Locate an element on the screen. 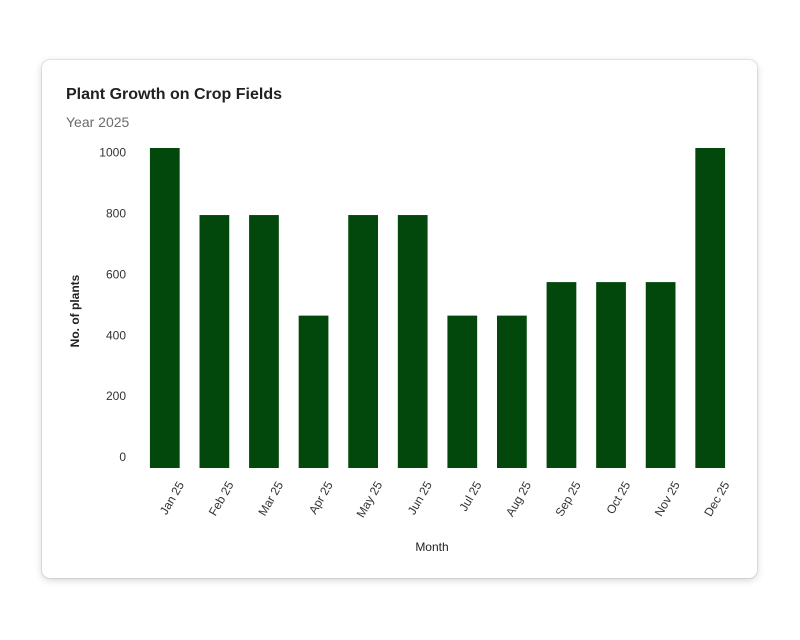  x-tick-label: Jan 25 is located at coordinates (172, 498).